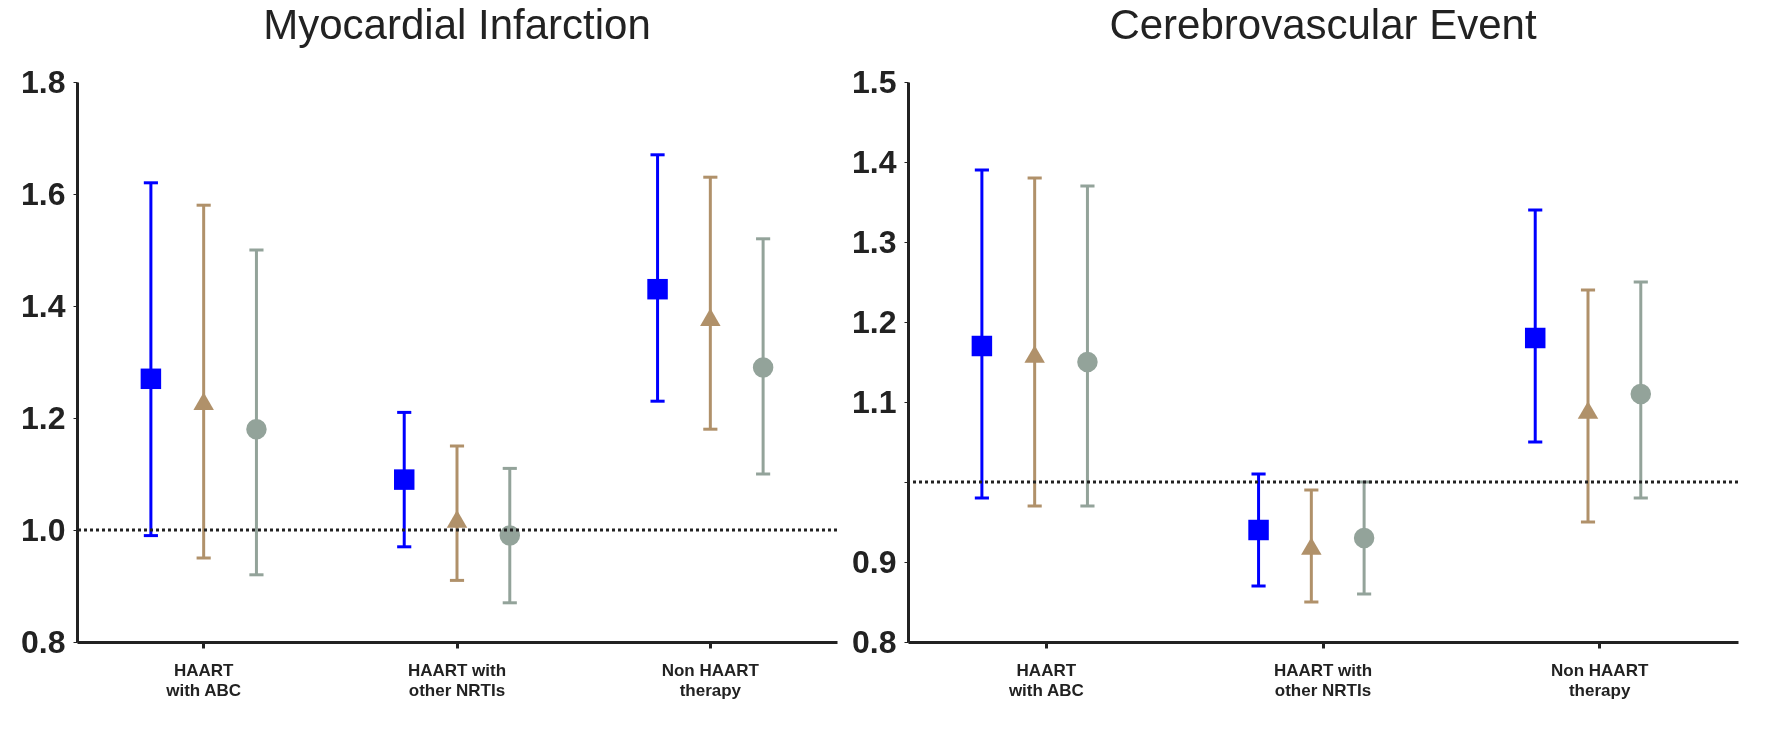 The height and width of the screenshot is (735, 1773). Describe the element at coordinates (874, 561) in the screenshot. I see `y-tick-label: 0.9` at that location.